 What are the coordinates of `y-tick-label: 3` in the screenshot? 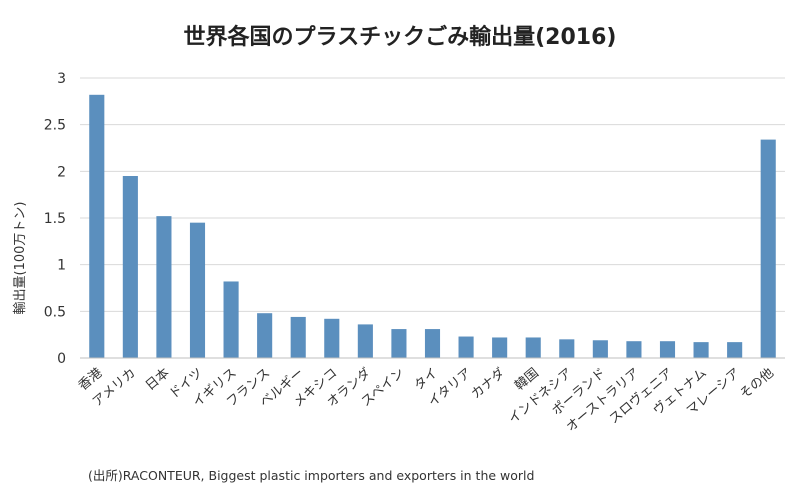 It's located at (61, 79).